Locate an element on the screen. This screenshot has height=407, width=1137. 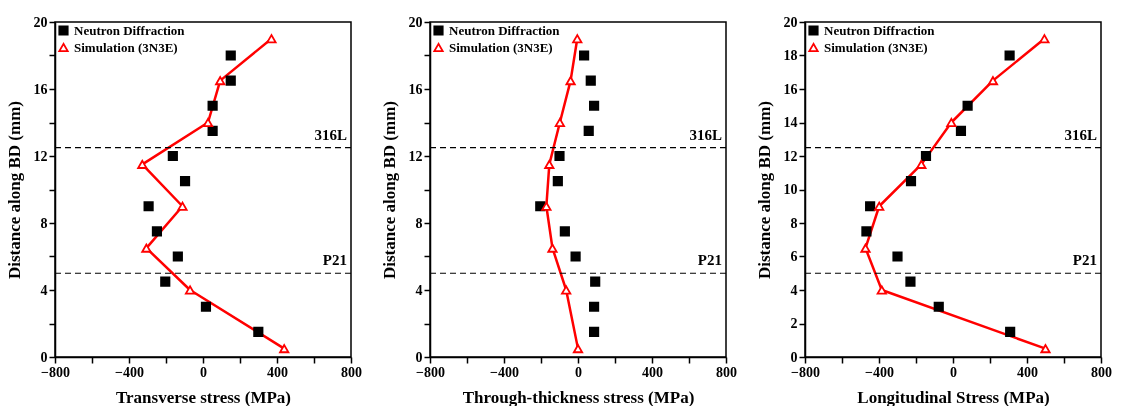
x-axis-title: Through-thickness stress (MPa) is located at coordinates (578, 397).